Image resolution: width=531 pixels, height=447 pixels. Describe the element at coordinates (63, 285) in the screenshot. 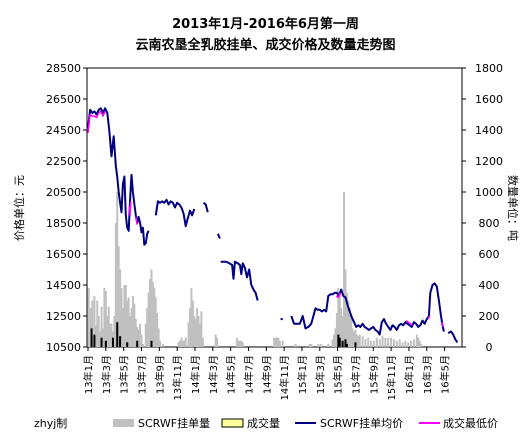

I see `y-left-tick-label: 14500` at that location.